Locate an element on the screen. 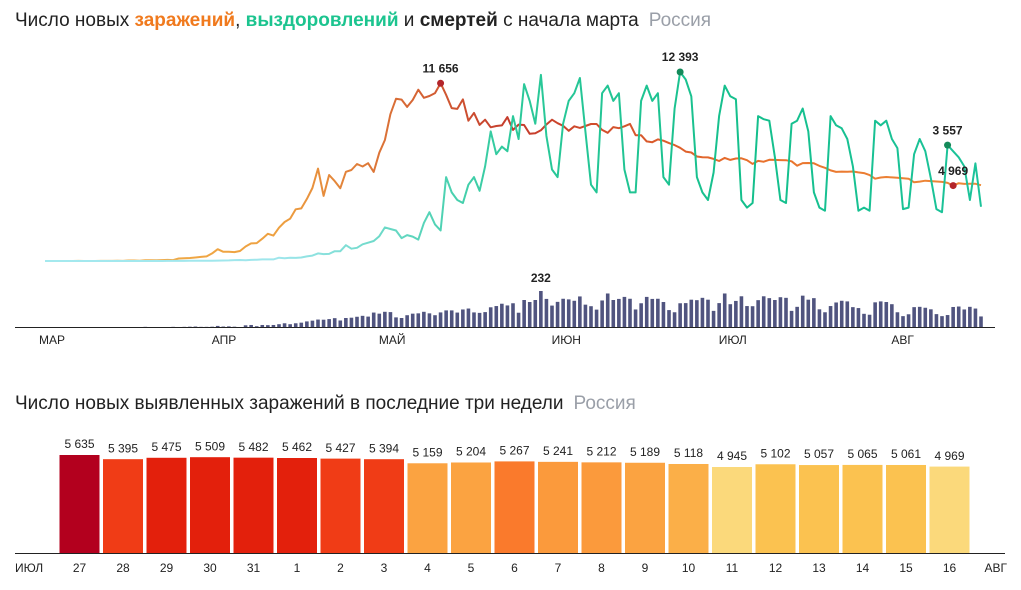 This screenshot has width=1021, height=590. data-label: 5 635 is located at coordinates (79, 444).